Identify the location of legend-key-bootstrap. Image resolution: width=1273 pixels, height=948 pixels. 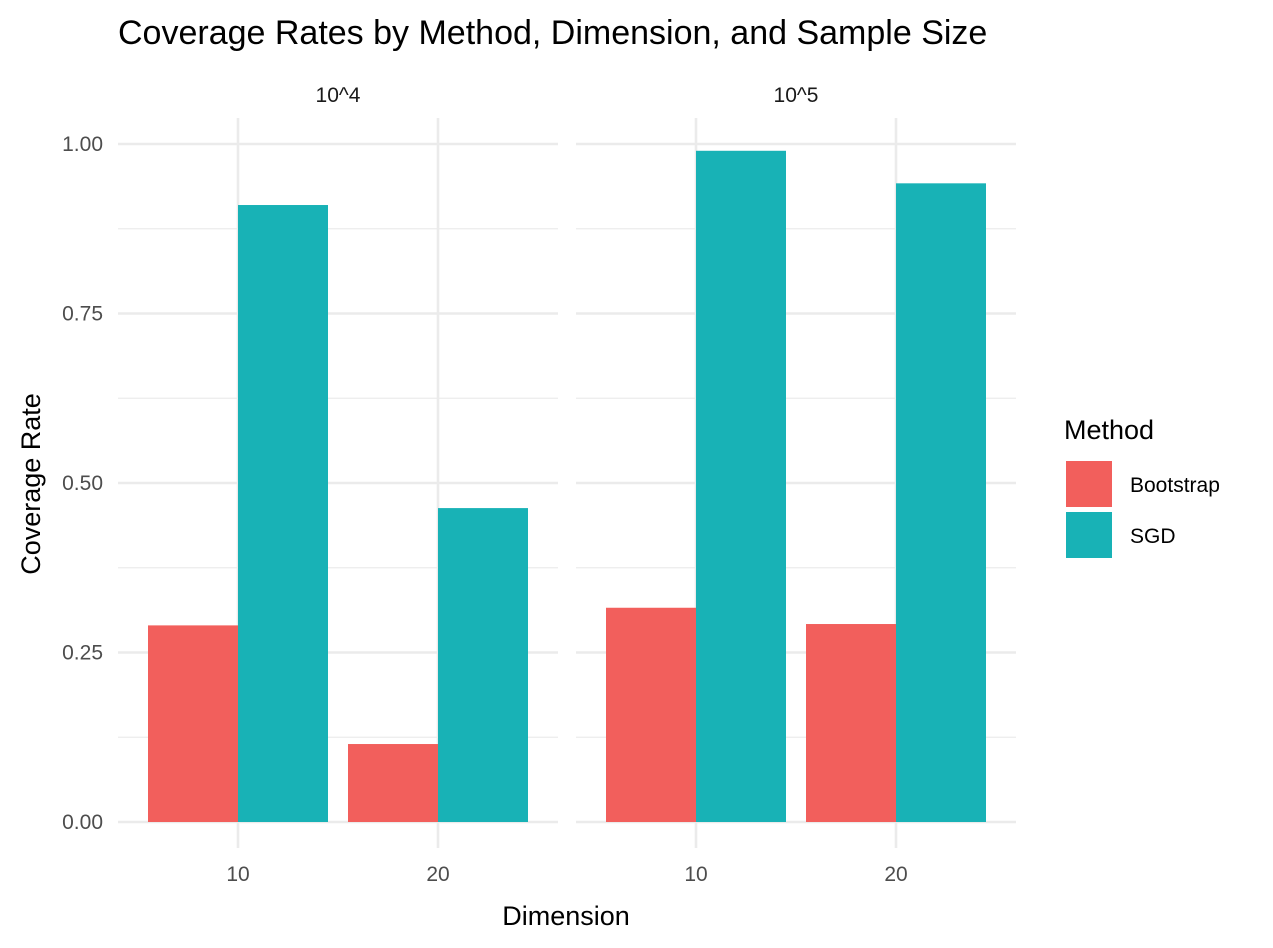
(1089, 484).